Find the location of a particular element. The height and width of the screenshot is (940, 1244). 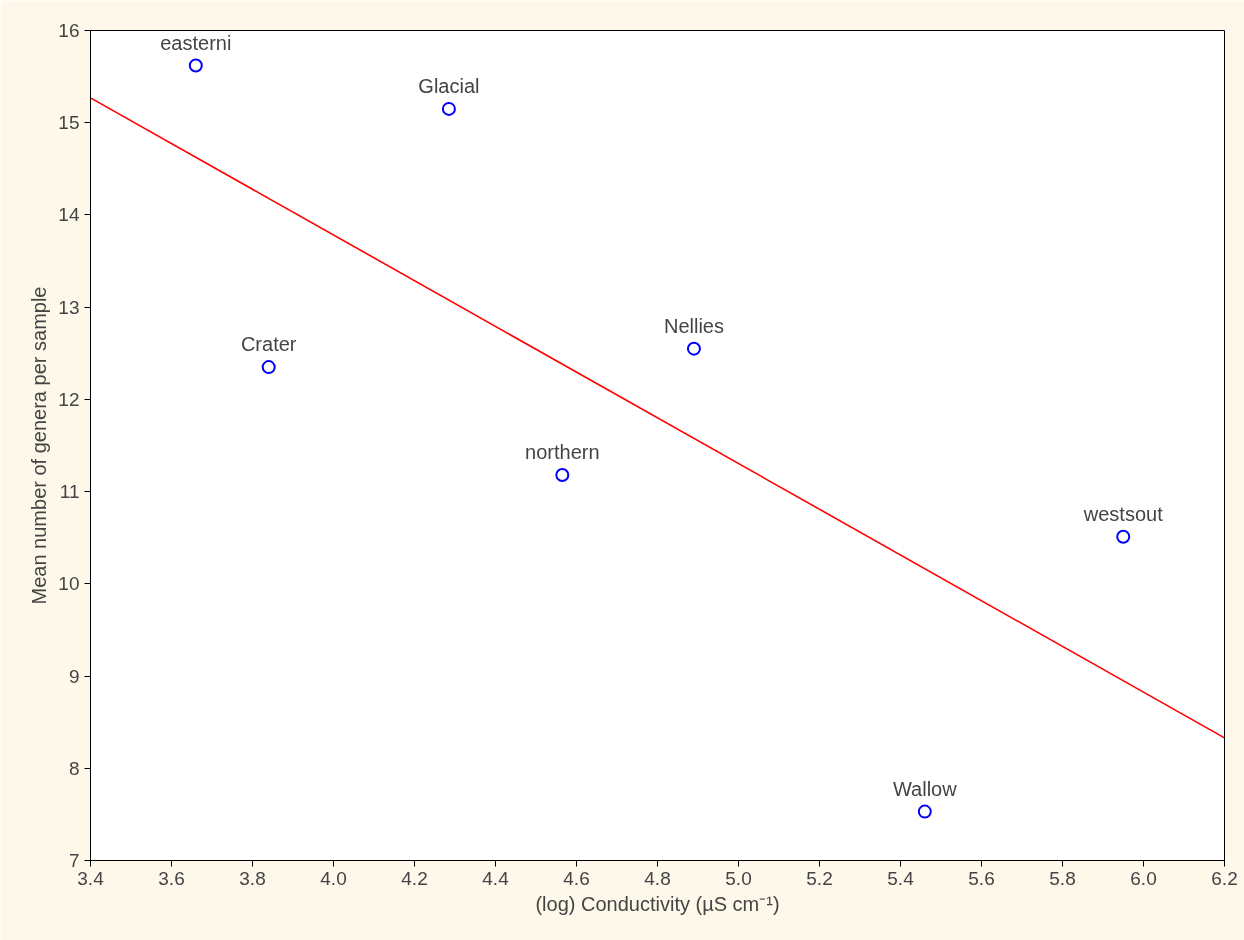

x-tick-label: 3.8 is located at coordinates (252, 878).